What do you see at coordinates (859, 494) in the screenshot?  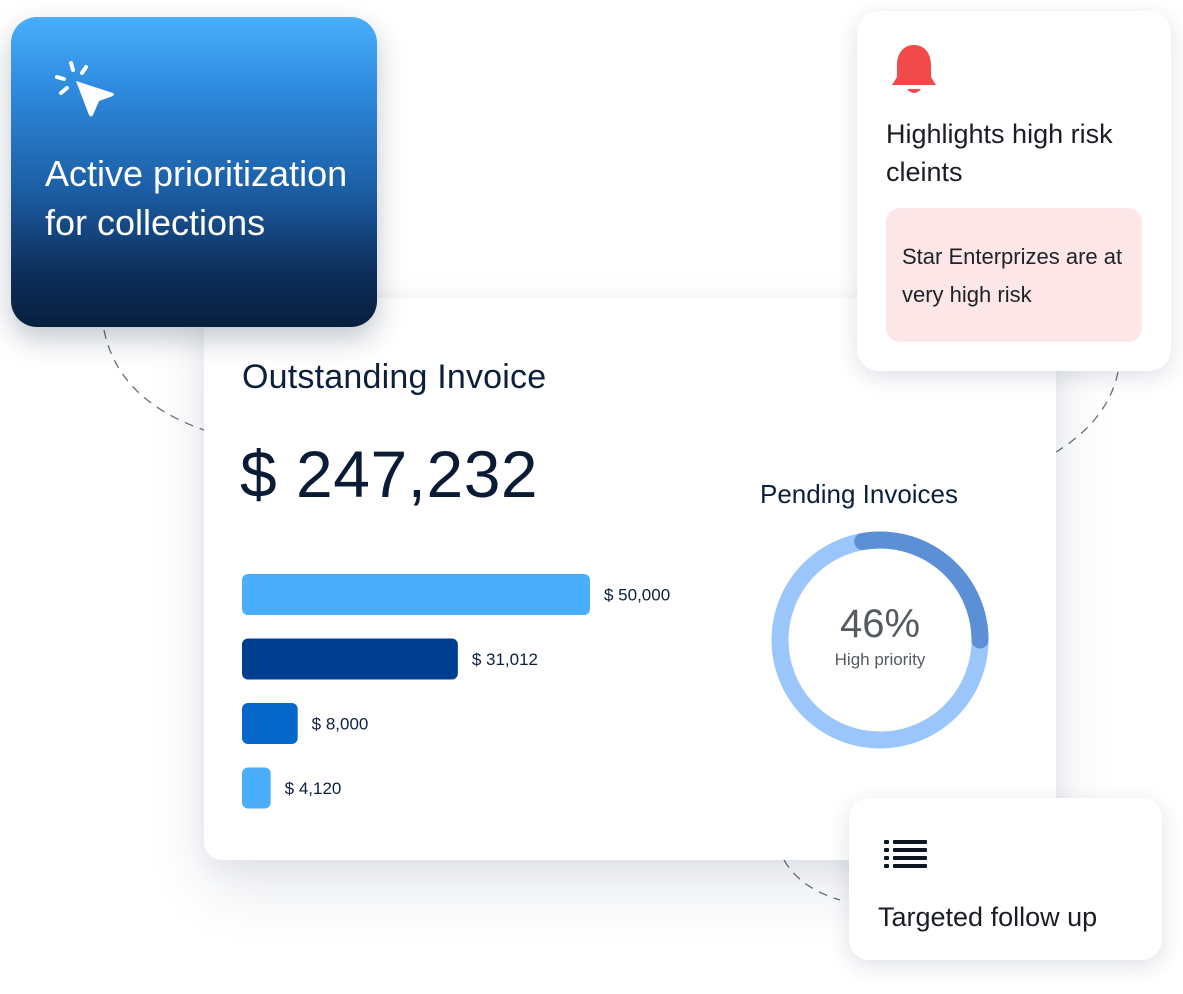 I see `pending-invoices-title: Pending Invoices` at bounding box center [859, 494].